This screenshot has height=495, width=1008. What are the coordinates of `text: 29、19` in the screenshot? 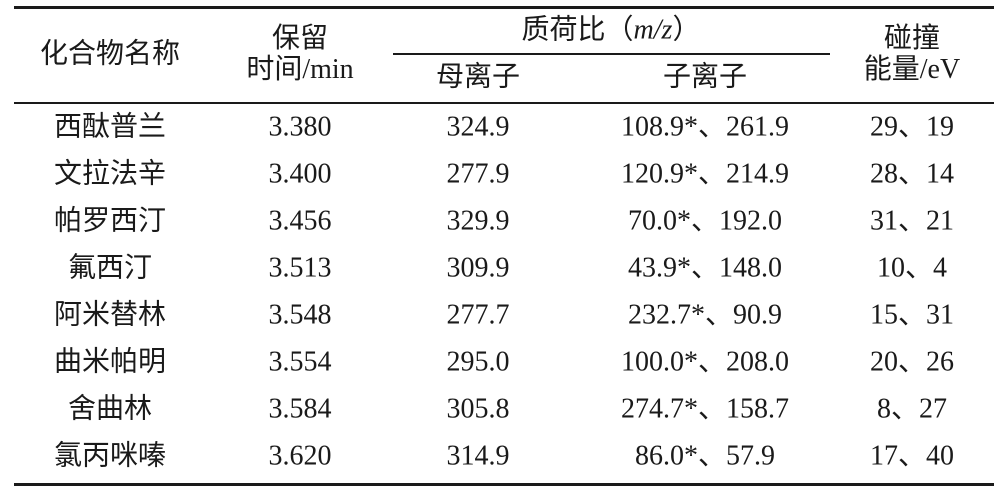 It's located at (912, 127).